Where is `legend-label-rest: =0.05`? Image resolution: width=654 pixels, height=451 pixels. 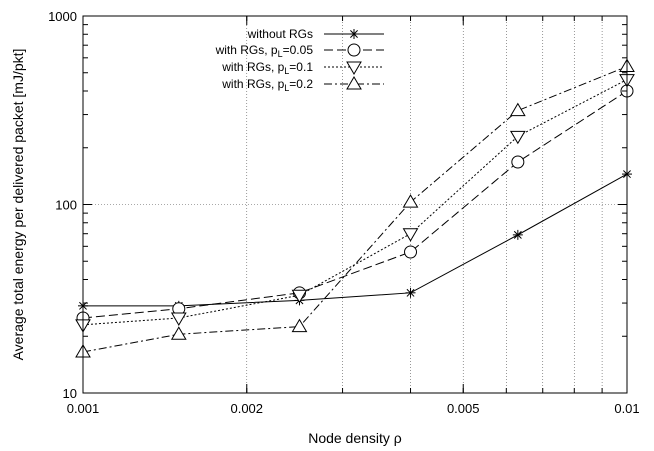 legend-label-rest: =0.05 is located at coordinates (298, 50).